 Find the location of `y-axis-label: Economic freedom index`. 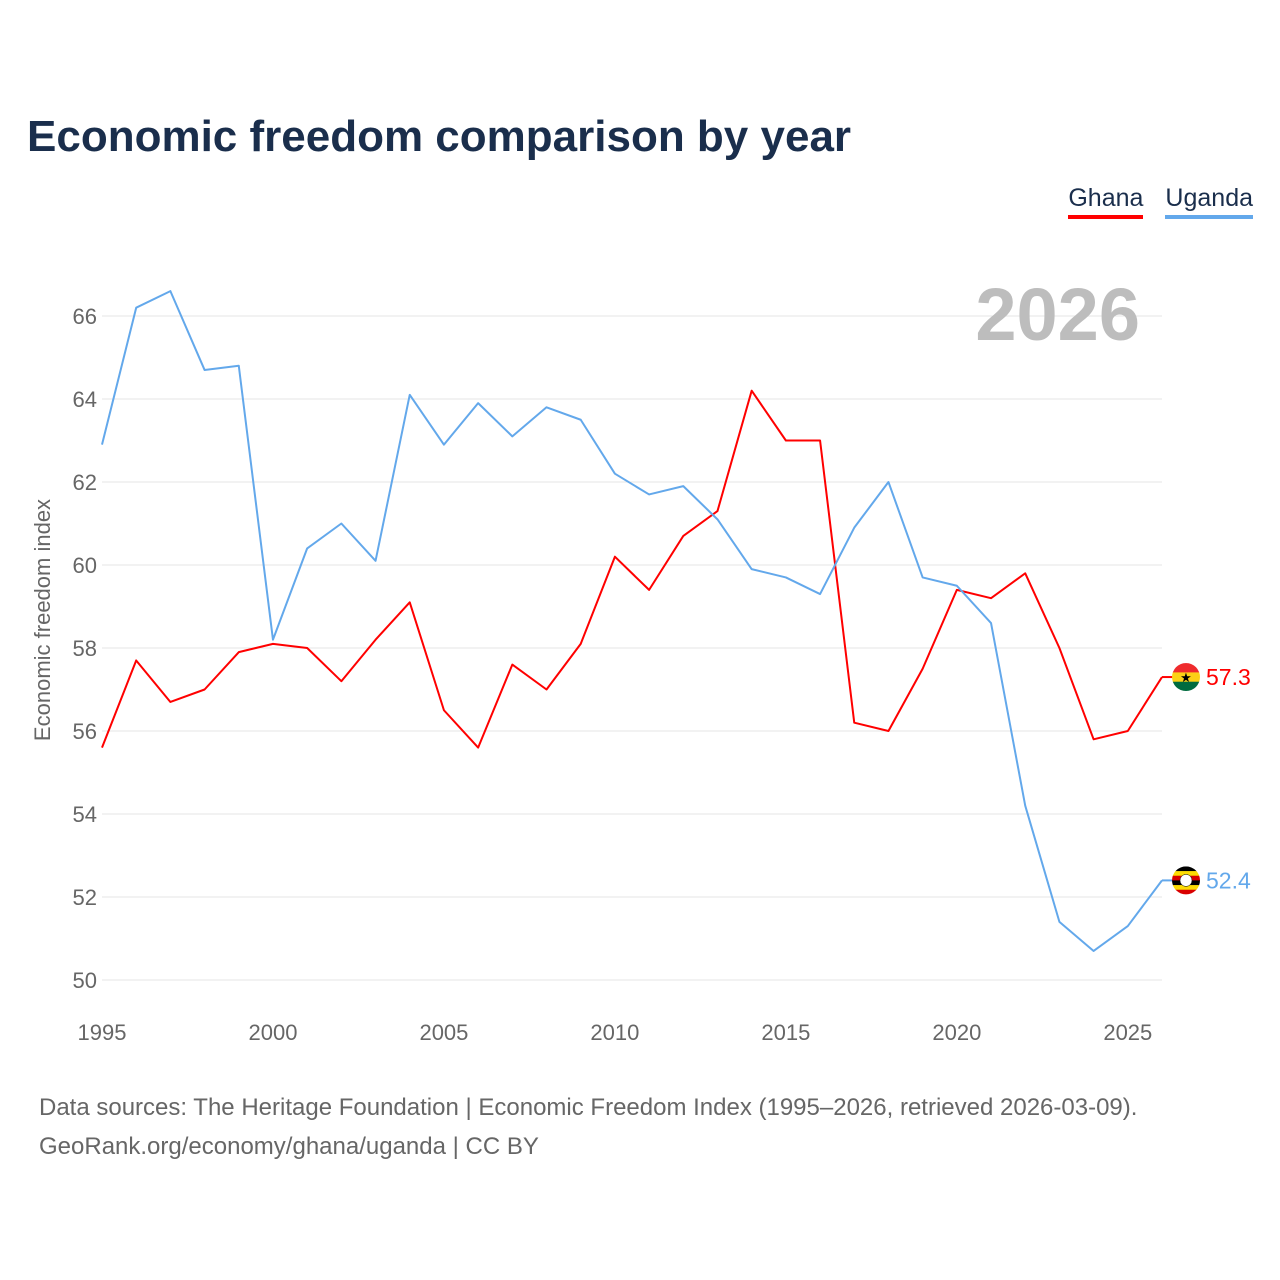

y-axis-label: Economic freedom index is located at coordinates (42, 620).